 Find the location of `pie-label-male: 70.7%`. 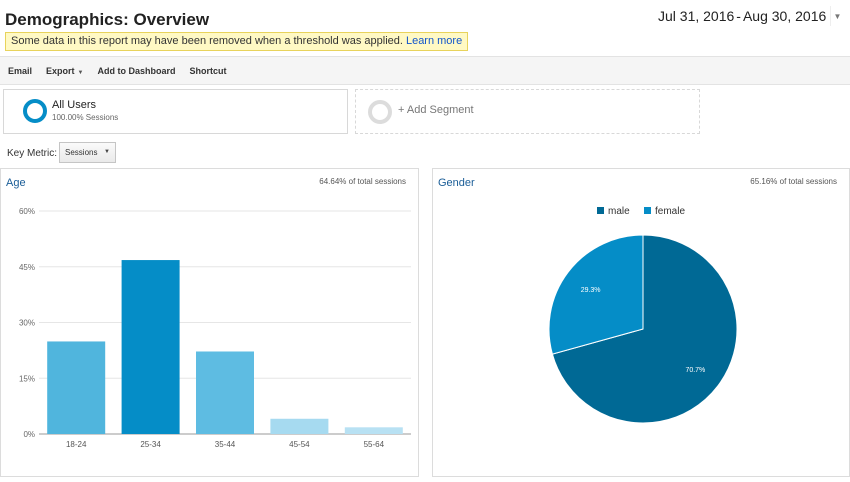

pie-label-male: 70.7% is located at coordinates (695, 370).